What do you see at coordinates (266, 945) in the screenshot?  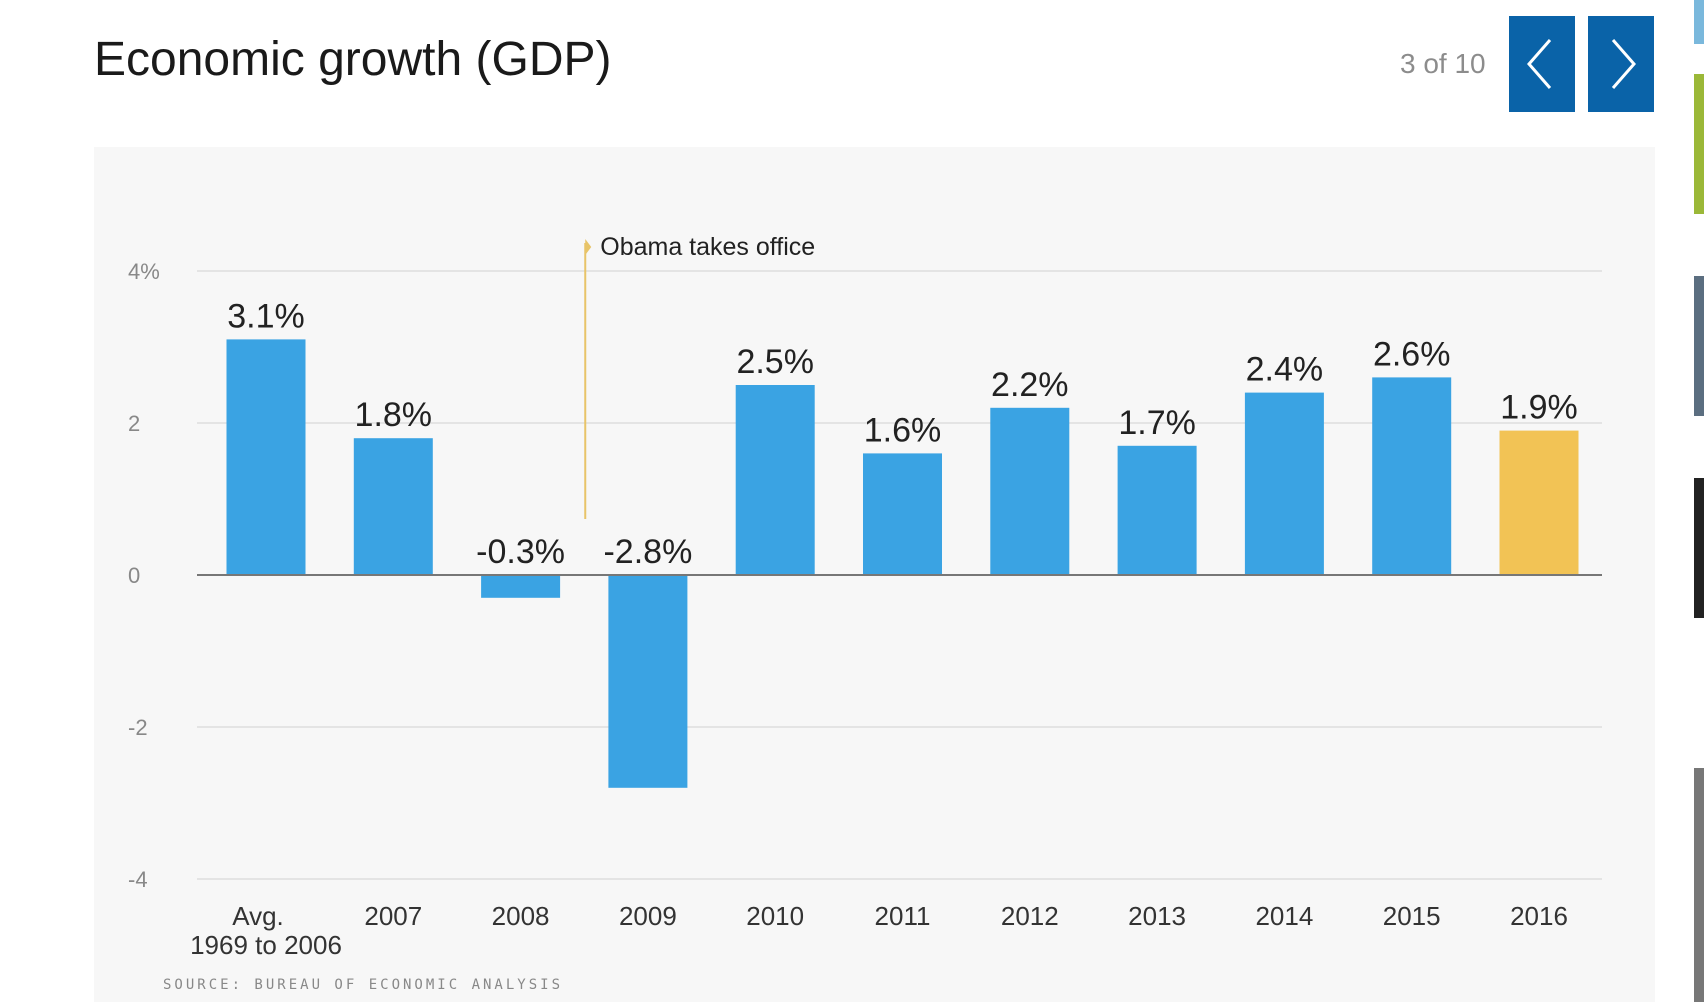 I see `x-tick-label: 1969 to 2006` at bounding box center [266, 945].